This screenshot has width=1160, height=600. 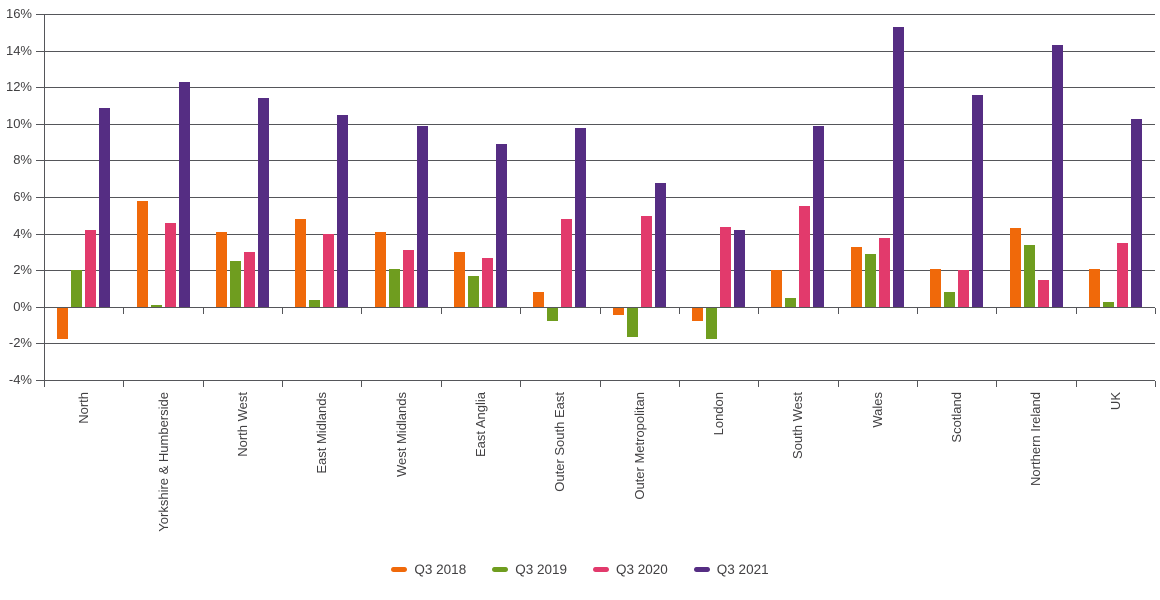 I want to click on y-axis-tick-label: 12%, so click(x=18, y=86).